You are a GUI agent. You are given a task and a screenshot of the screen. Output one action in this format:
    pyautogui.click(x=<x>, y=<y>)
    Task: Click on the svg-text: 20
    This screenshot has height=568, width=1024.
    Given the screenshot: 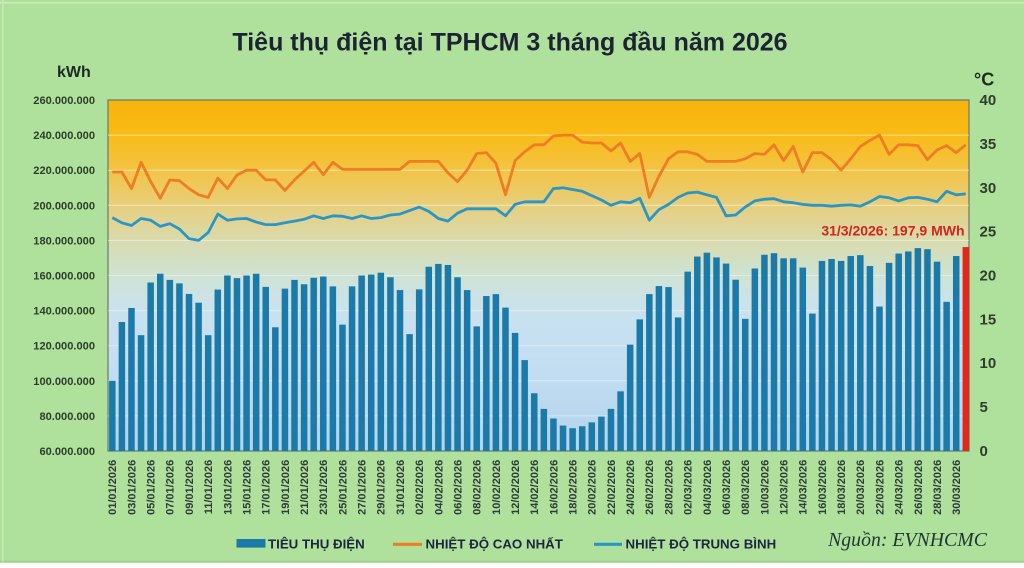 What is the action you would take?
    pyautogui.click(x=988, y=276)
    